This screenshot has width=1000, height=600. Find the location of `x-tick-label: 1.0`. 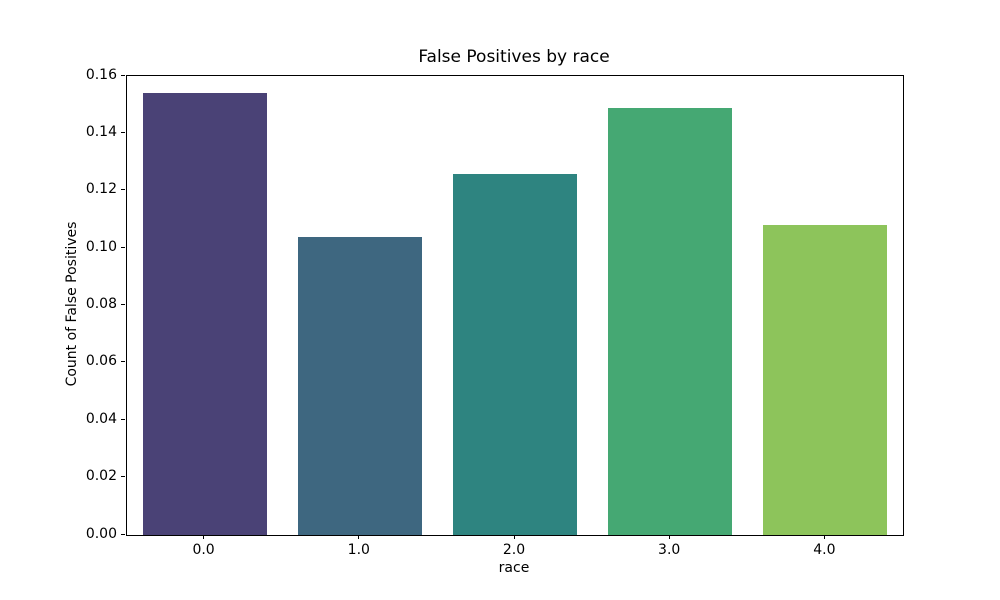

x-tick-label: 1.0 is located at coordinates (358, 550).